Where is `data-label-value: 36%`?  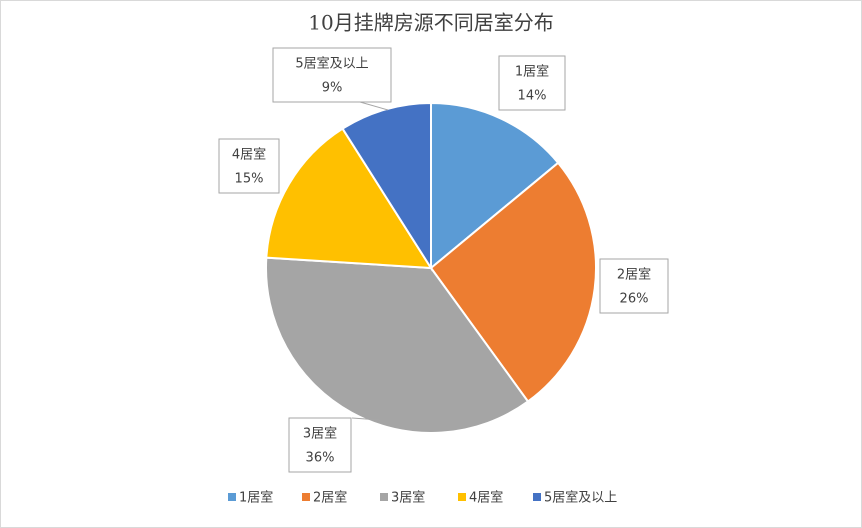
data-label-value: 36% is located at coordinates (320, 458).